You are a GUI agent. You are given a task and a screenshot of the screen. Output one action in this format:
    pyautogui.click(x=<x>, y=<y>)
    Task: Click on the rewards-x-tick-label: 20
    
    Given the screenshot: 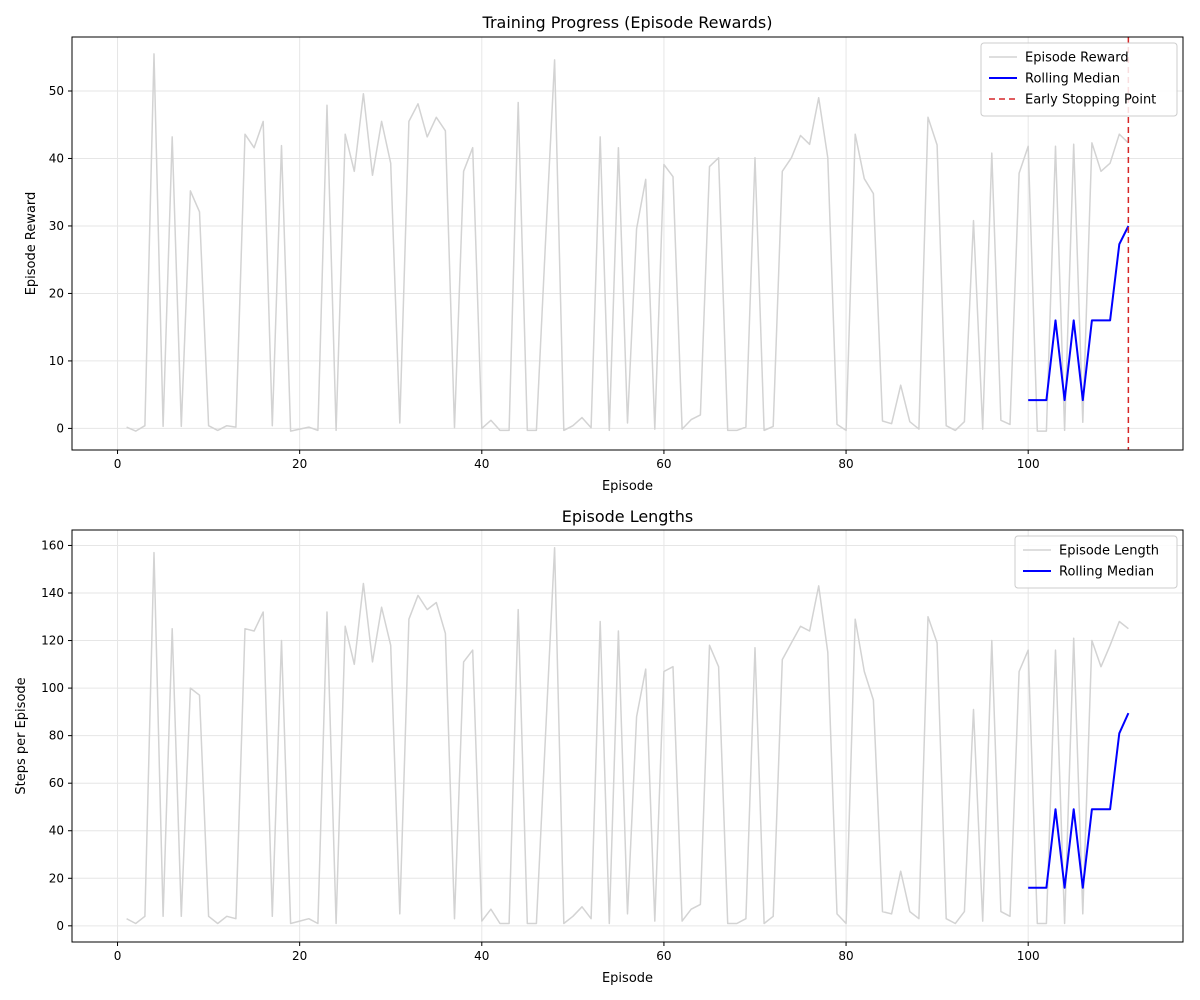 What is the action you would take?
    pyautogui.click(x=299, y=464)
    